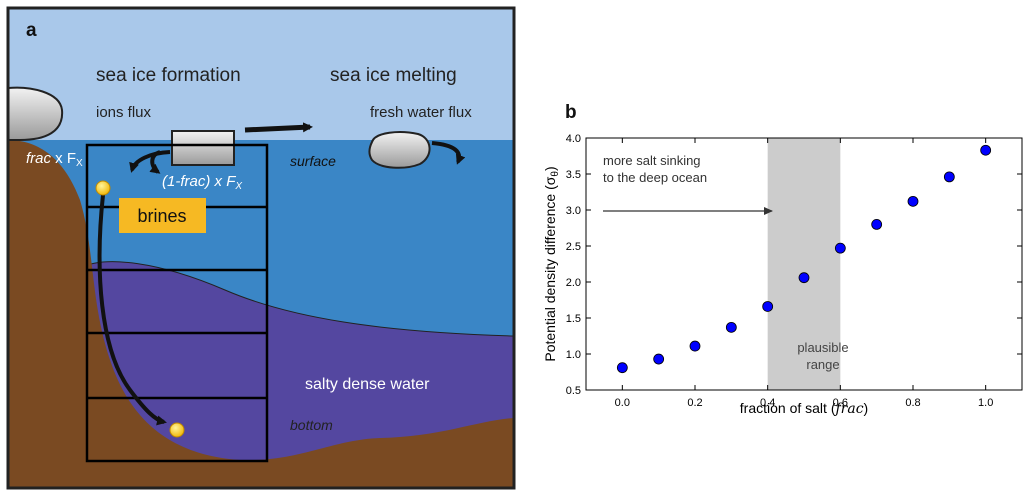  What do you see at coordinates (573, 283) in the screenshot?
I see `y-tick-label: 2.0` at bounding box center [573, 283].